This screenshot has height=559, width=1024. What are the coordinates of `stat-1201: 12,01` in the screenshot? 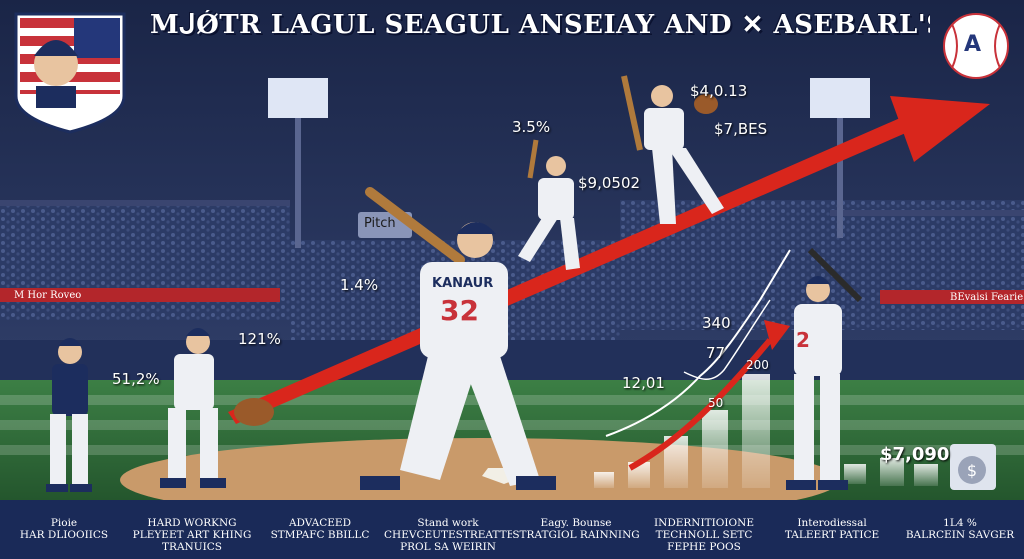 It's located at (643, 383).